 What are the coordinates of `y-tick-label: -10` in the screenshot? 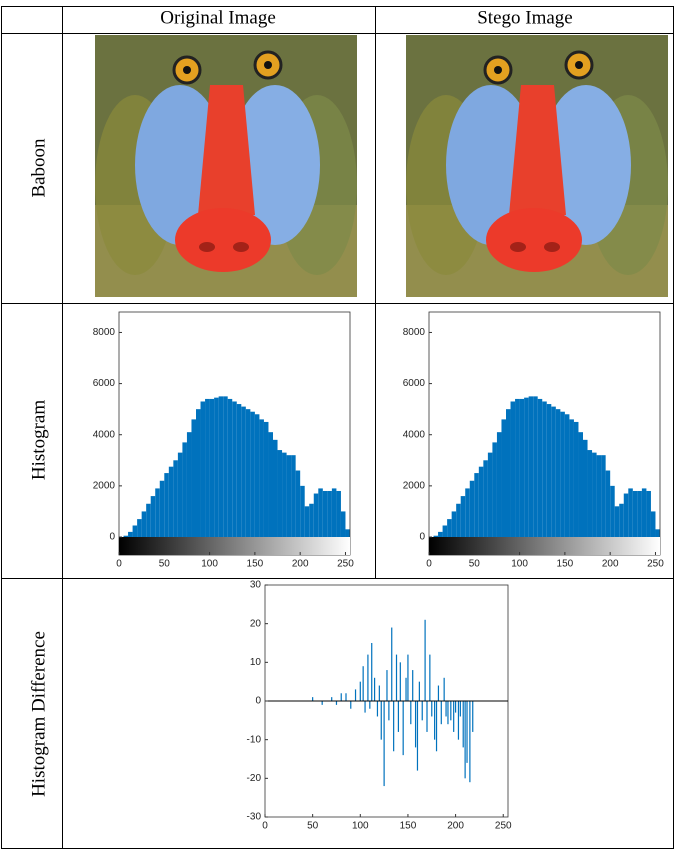 It's located at (254, 739).